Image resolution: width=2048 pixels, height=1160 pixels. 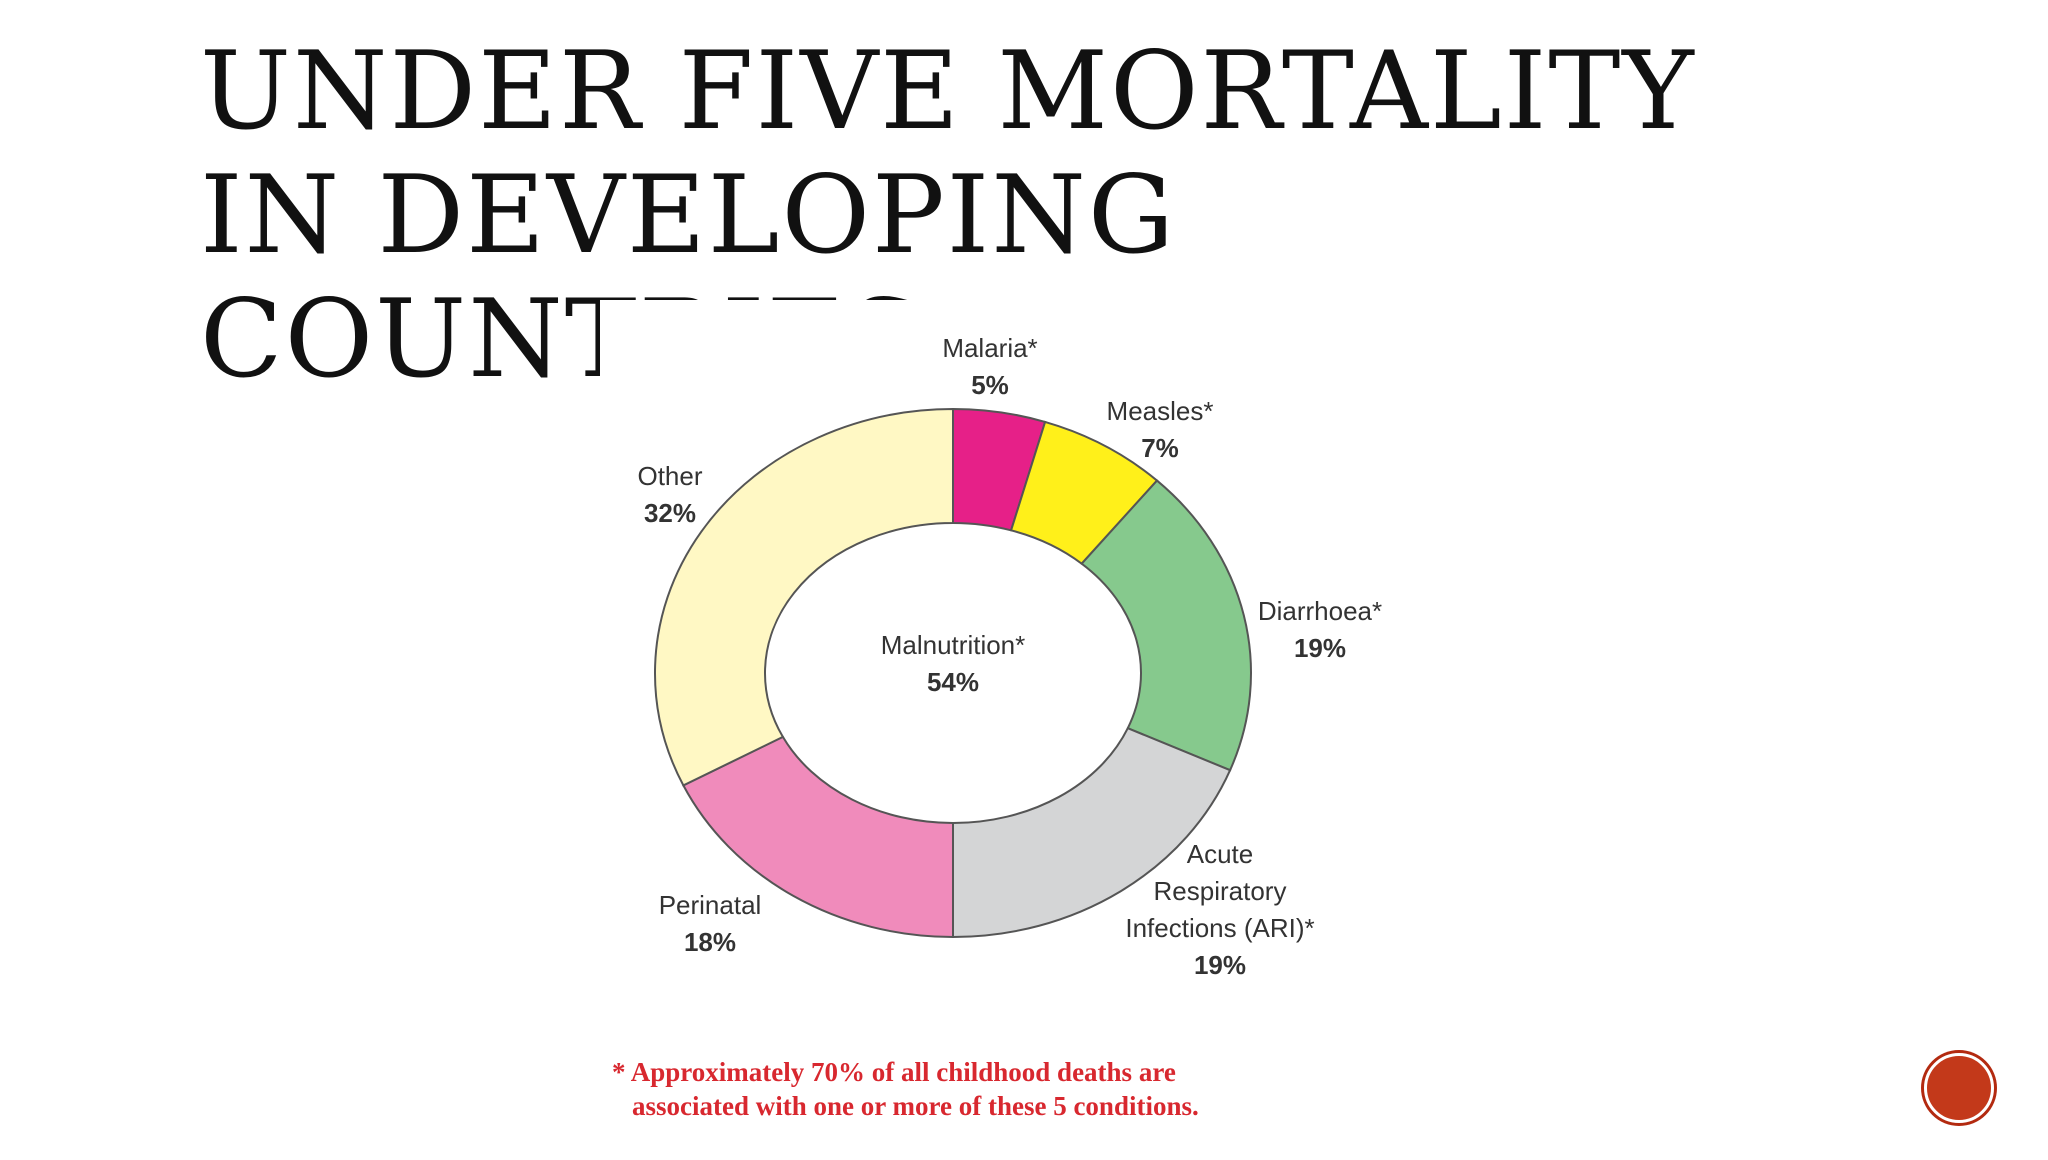 What do you see at coordinates (953, 682) in the screenshot?
I see `center-label-value: 54%` at bounding box center [953, 682].